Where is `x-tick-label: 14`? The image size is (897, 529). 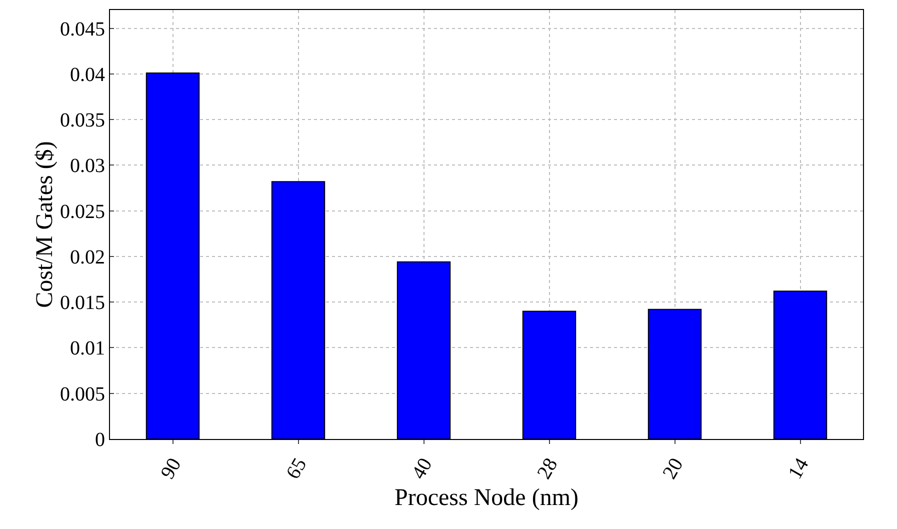 x-tick-label: 14 is located at coordinates (799, 468).